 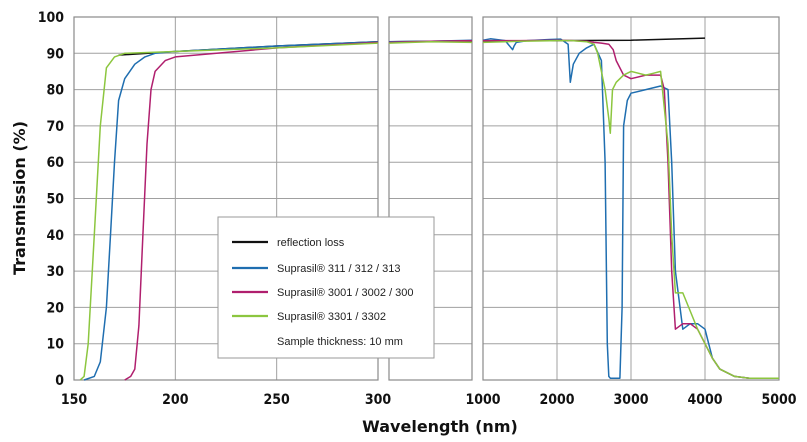 I want to click on y-tick-label: 90, so click(x=55, y=54).